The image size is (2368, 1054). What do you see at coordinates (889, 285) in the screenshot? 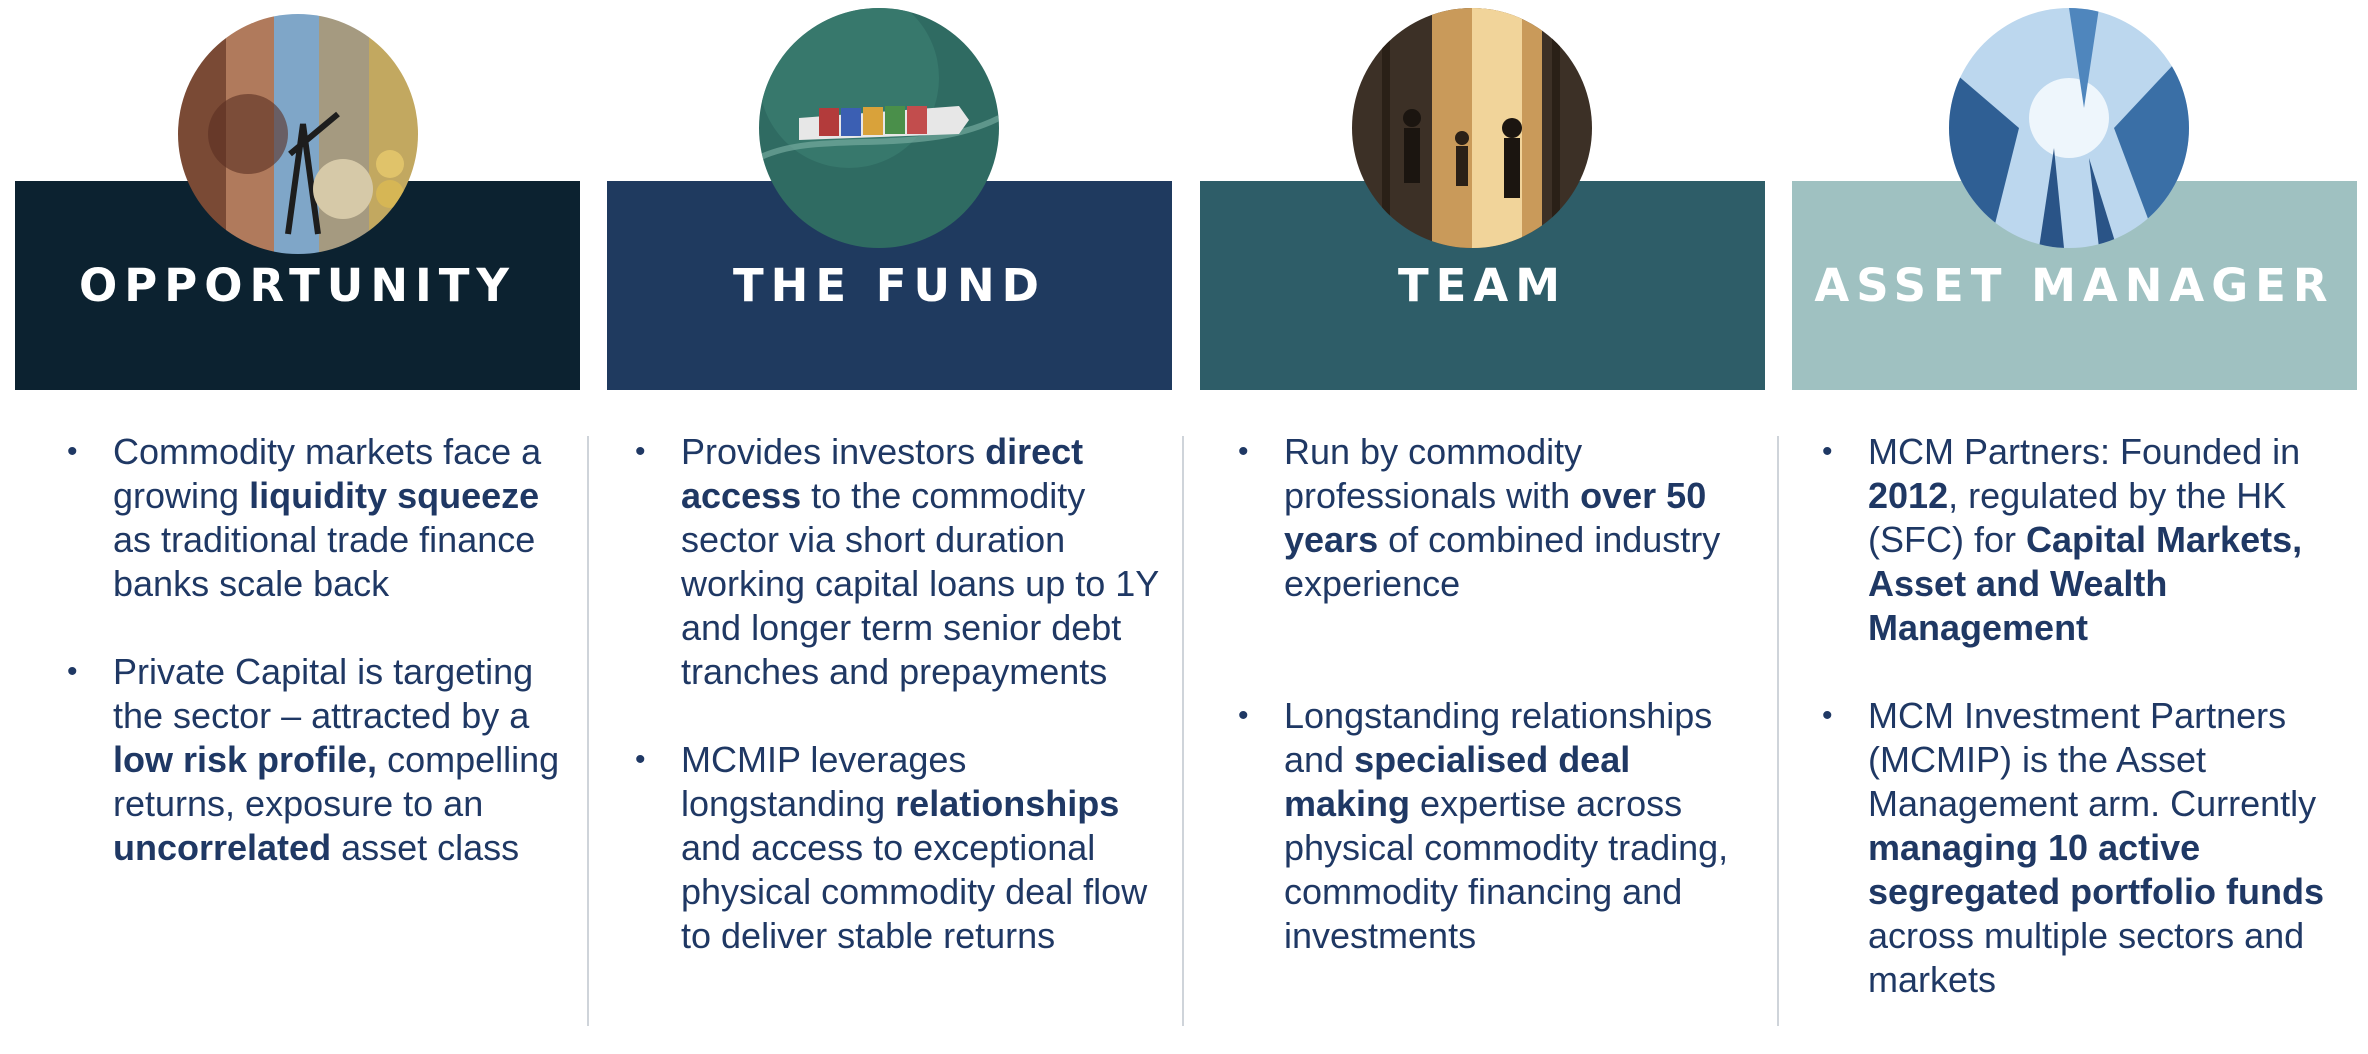
I see `title-the-fund: THE FUND` at bounding box center [889, 285].